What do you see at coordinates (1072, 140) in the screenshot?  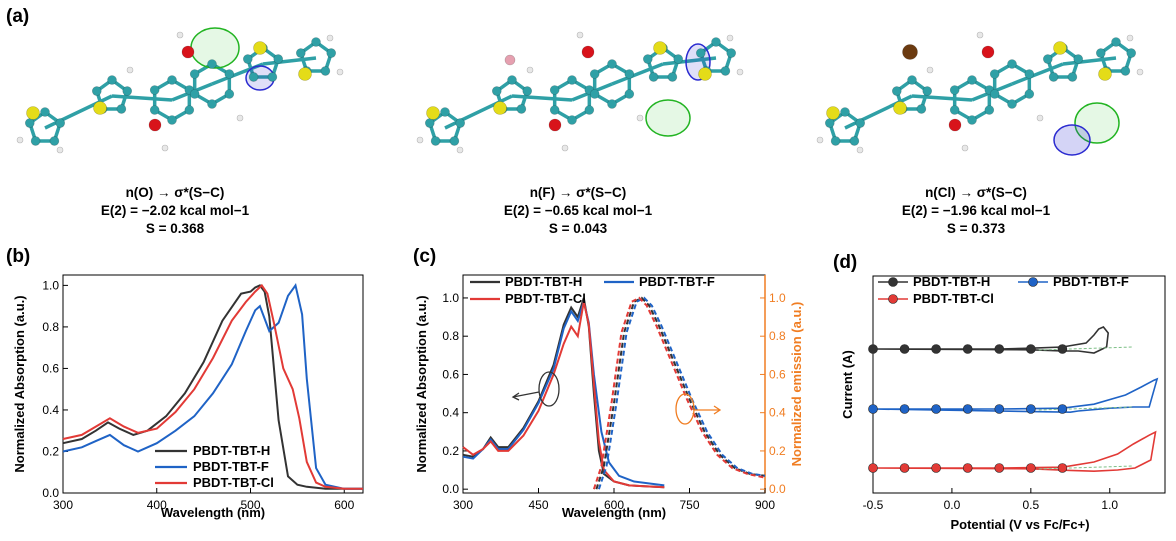 I see `orbital-lobe` at bounding box center [1072, 140].